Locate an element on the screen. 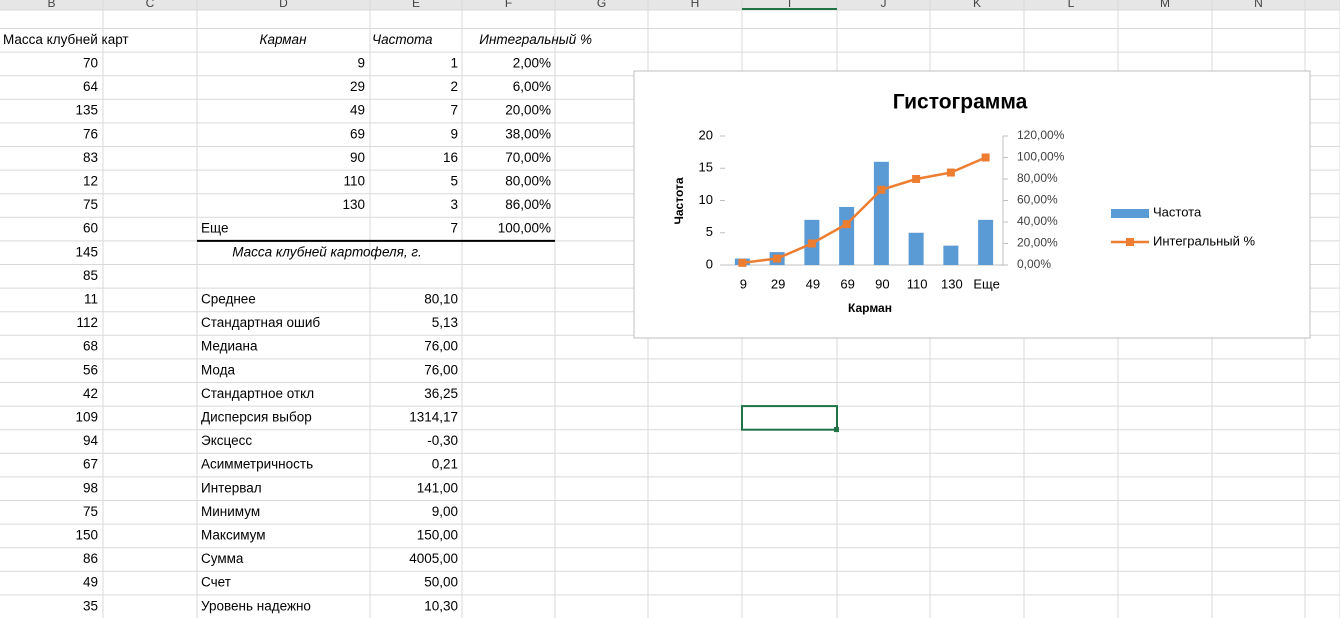  cell: 16 is located at coordinates (450, 157).